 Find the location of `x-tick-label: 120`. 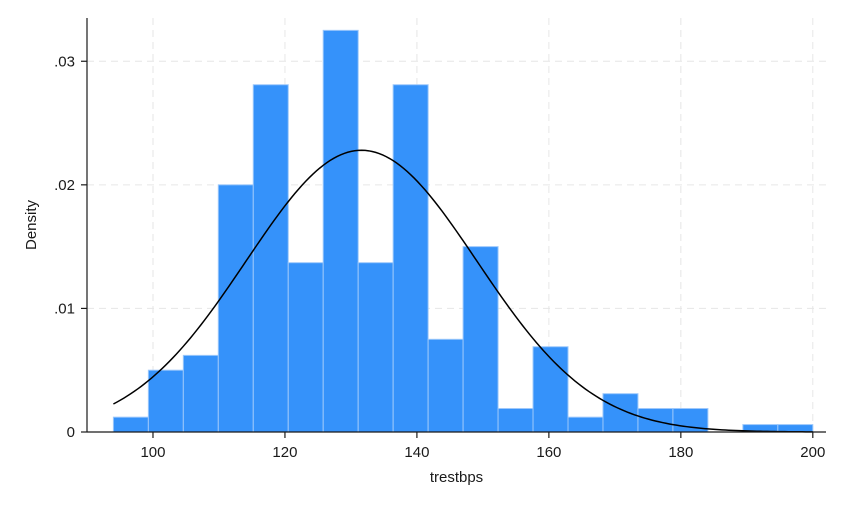

x-tick-label: 120 is located at coordinates (284, 452).